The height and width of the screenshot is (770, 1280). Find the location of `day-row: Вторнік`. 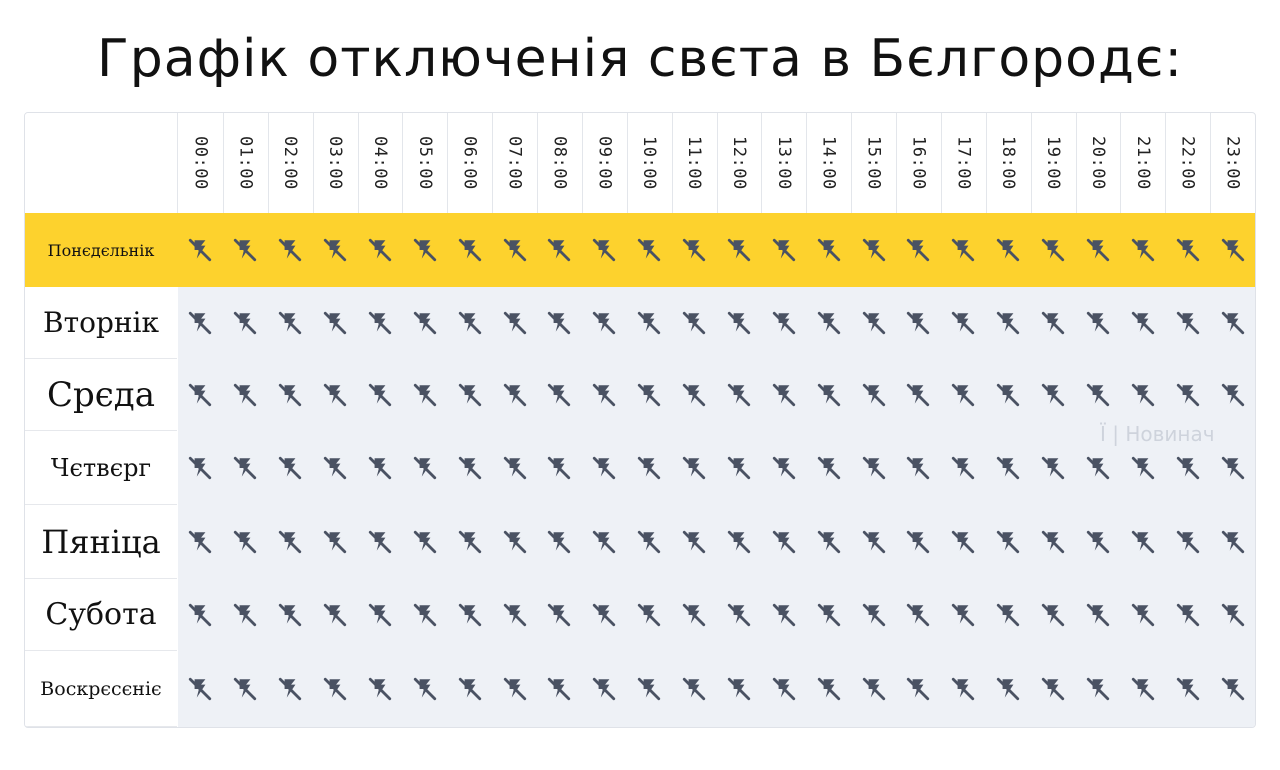

day-row: Вторнік is located at coordinates (640, 323).